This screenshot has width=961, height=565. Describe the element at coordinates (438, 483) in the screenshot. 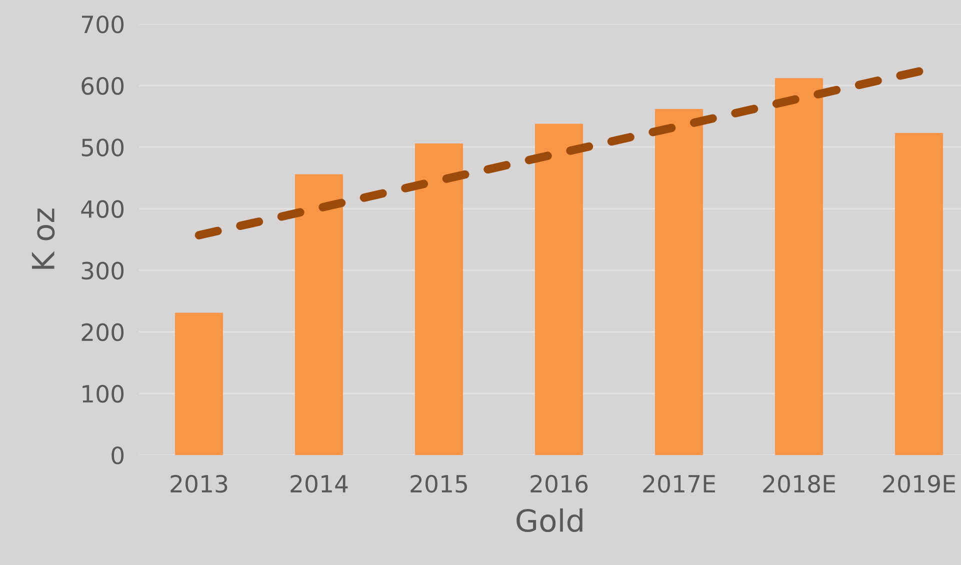

I see `x-tick-label: 2015` at that location.